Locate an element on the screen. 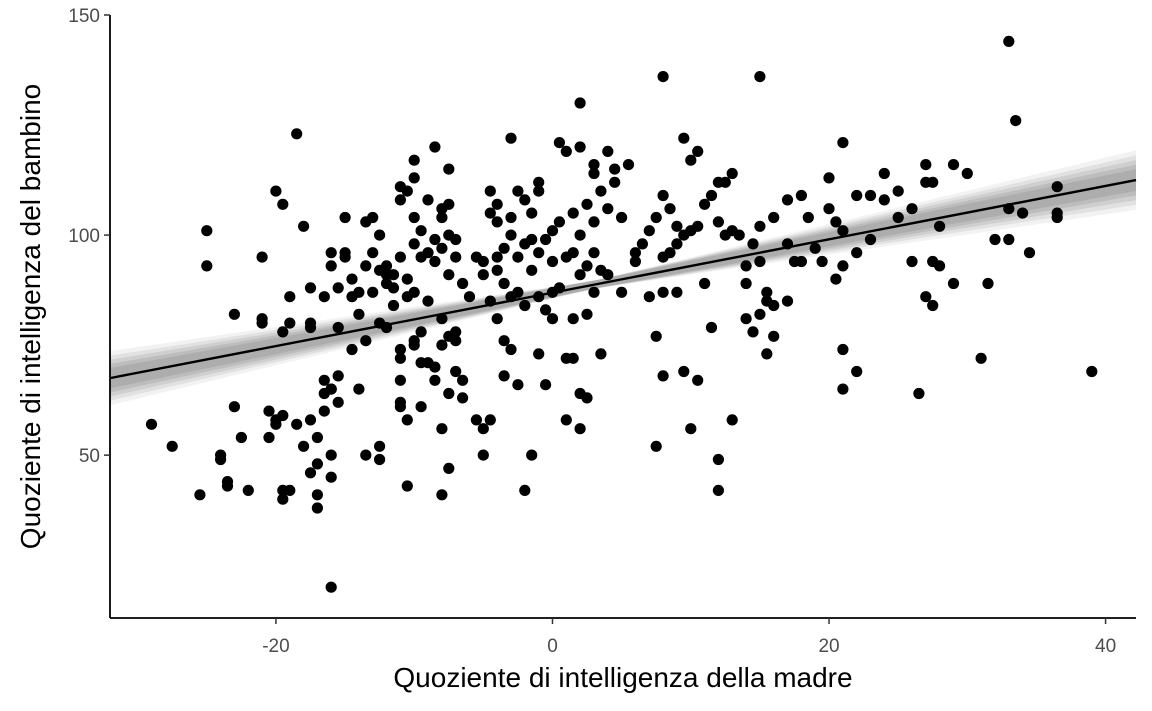 This screenshot has height=711, width=1152. y-tick-label: 50 is located at coordinates (89, 456).